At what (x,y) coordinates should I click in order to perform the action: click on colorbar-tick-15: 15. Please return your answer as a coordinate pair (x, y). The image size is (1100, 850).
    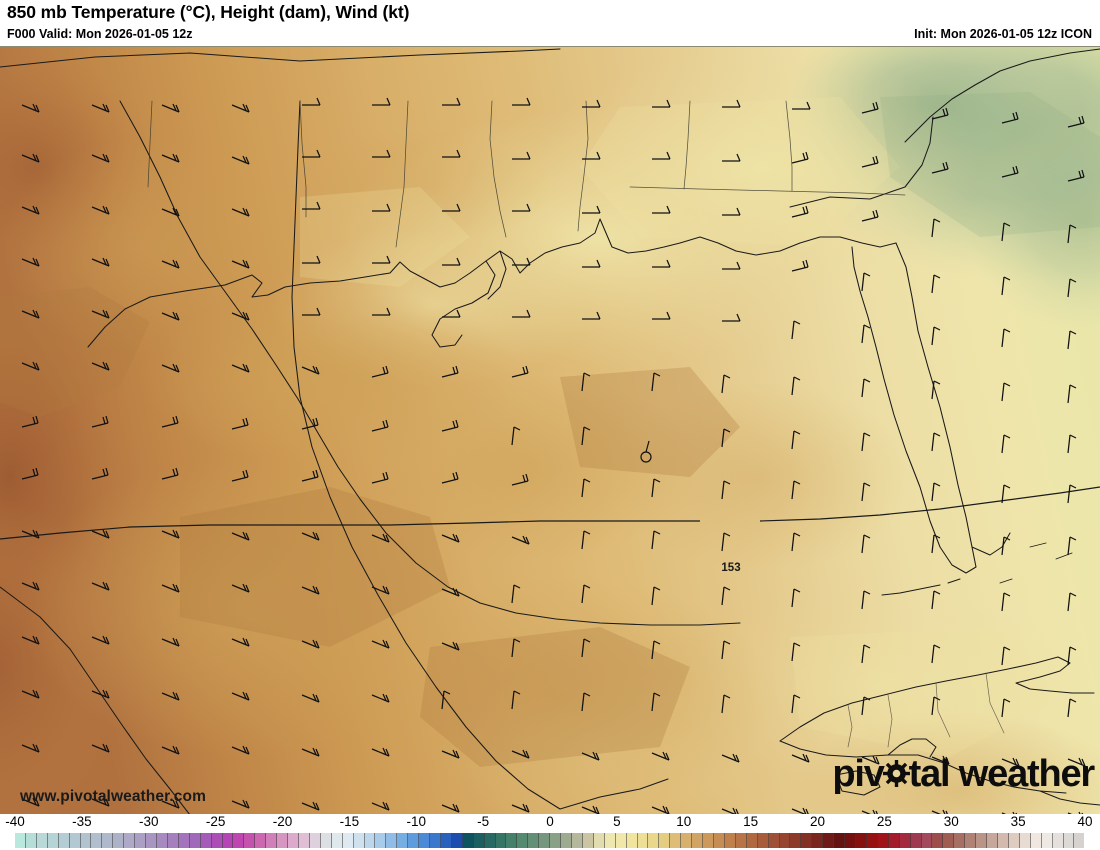
    Looking at the image, I should click on (751, 821).